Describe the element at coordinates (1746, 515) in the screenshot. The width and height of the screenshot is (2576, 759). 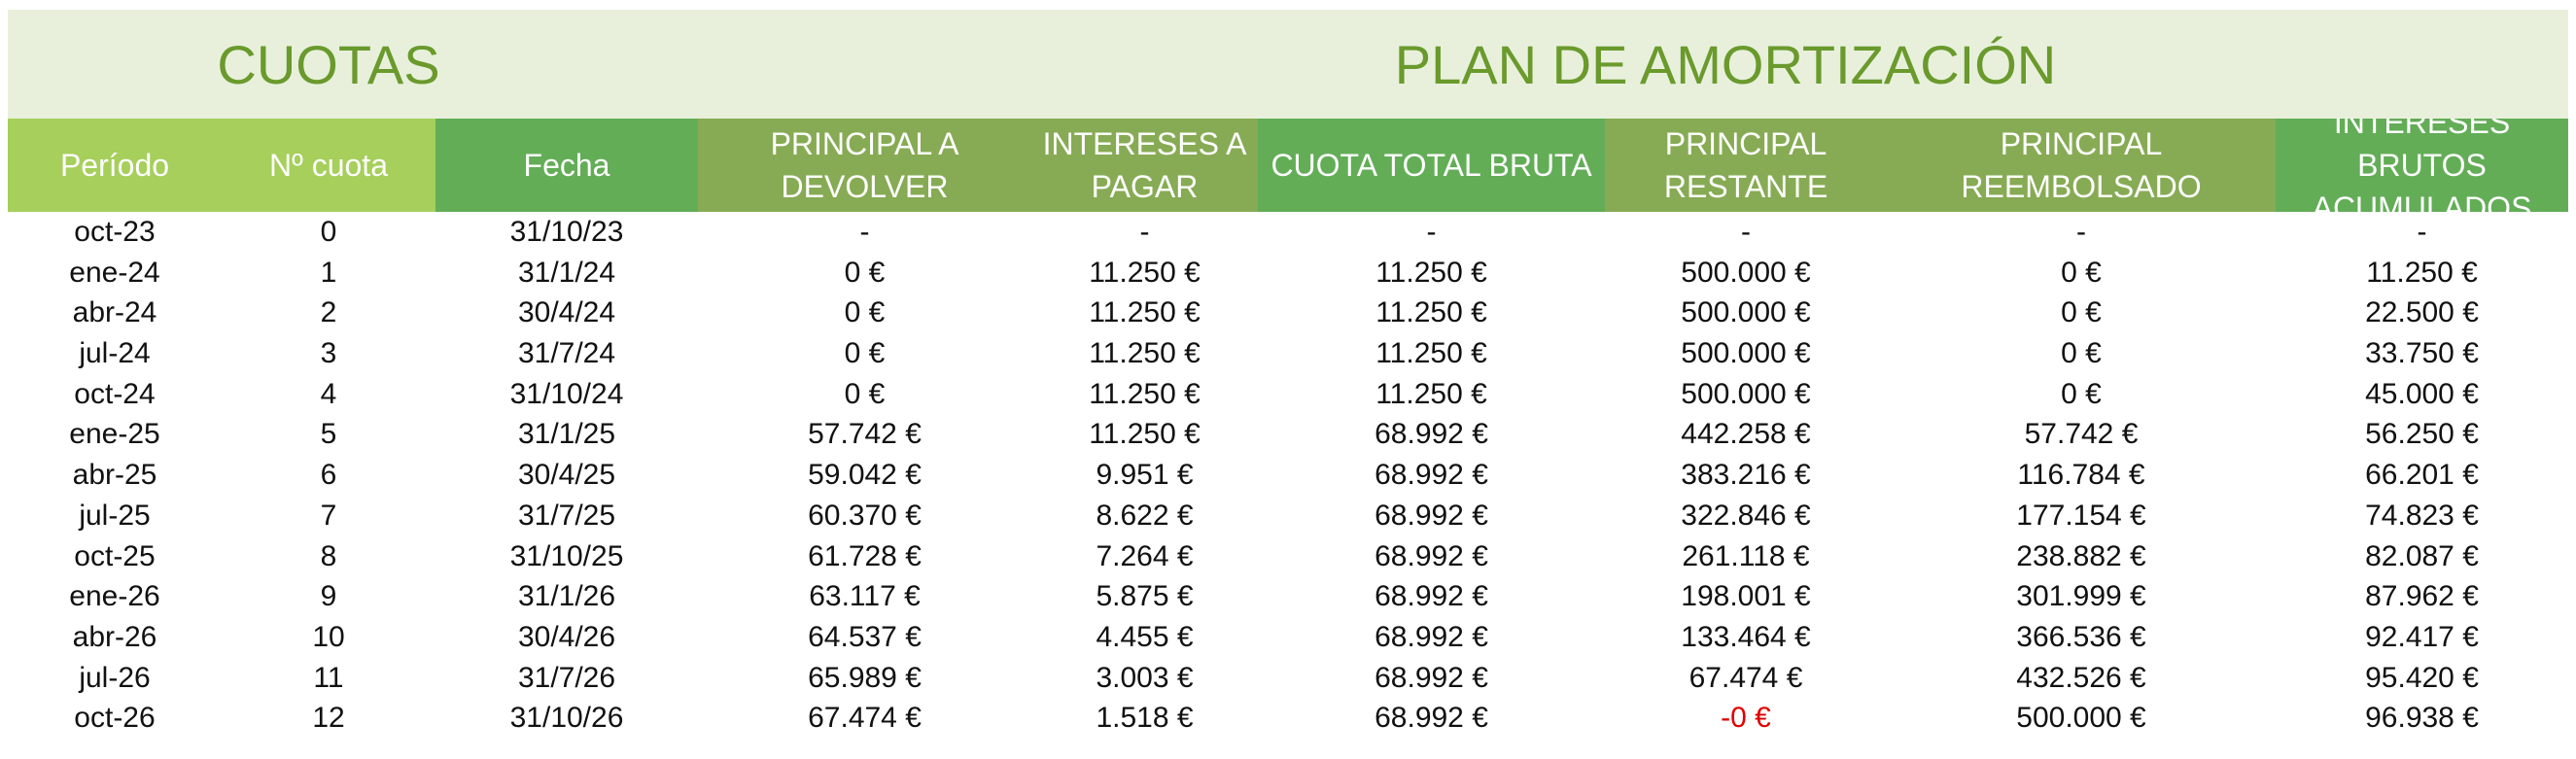
I see `cell-principal-restante: 322.846 €` at that location.